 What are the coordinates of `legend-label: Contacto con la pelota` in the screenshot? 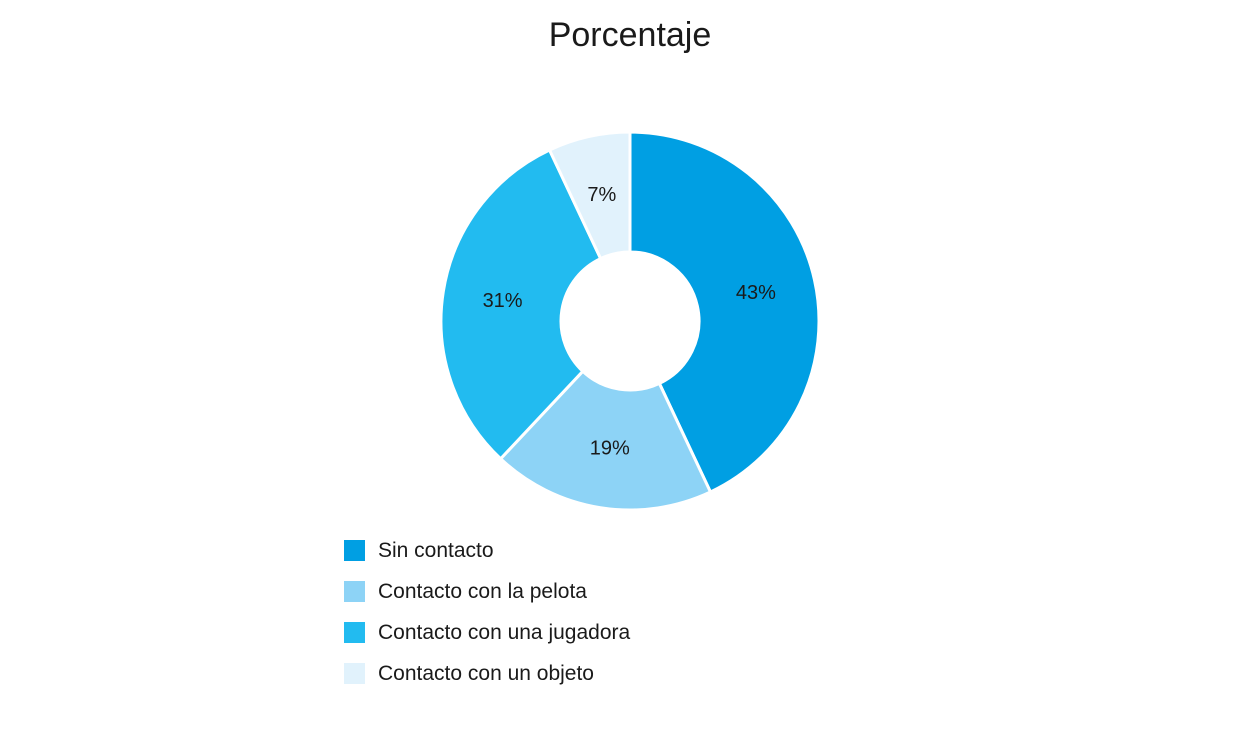 It's located at (482, 591).